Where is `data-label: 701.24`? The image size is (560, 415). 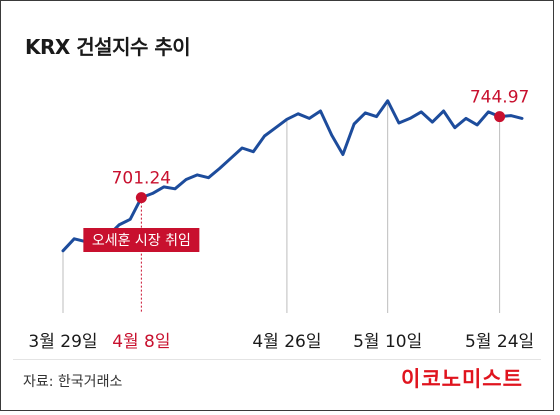 data-label: 701.24 is located at coordinates (141, 179).